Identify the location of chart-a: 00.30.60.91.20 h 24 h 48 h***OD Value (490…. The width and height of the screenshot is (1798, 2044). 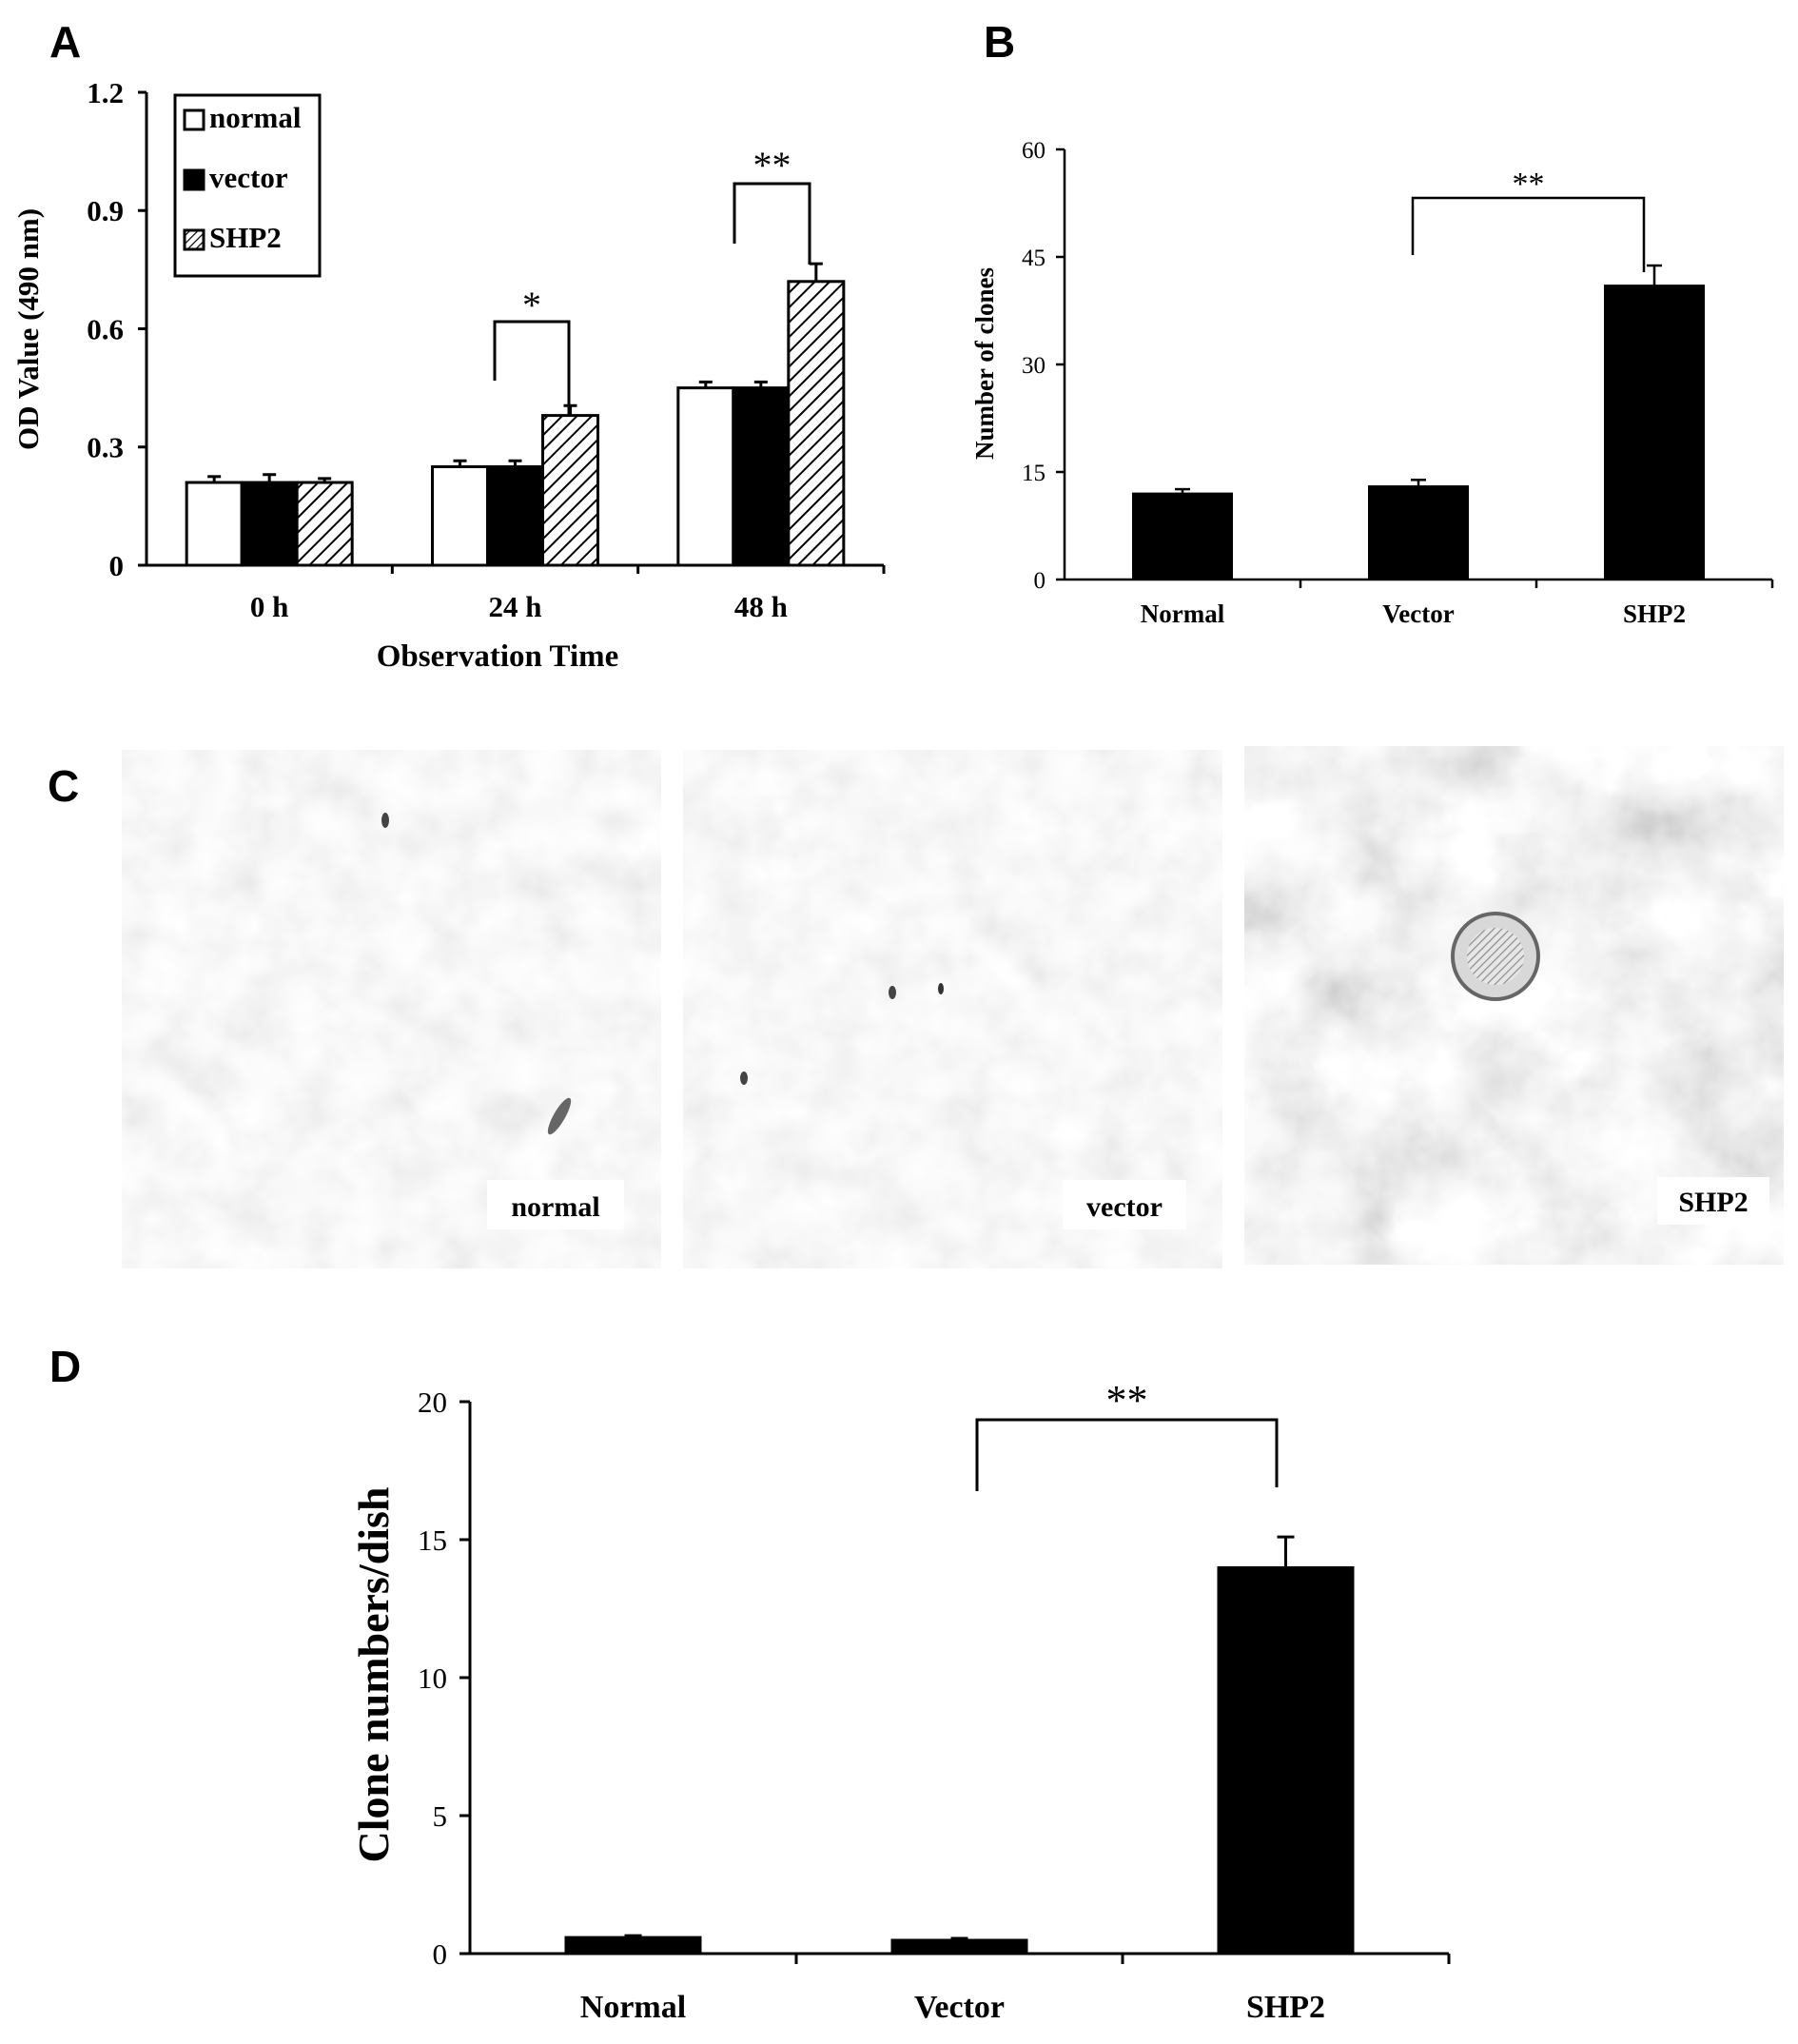
(448, 375).